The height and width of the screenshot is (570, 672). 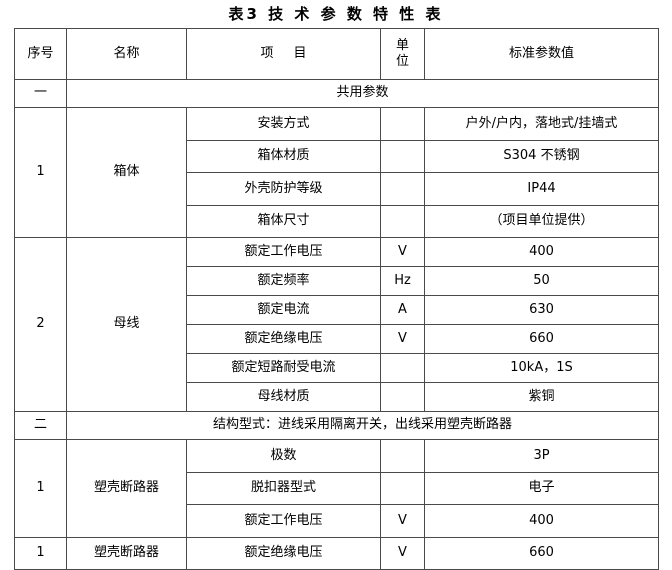 What do you see at coordinates (126, 54) in the screenshot?
I see `header-cell-name: 名称` at bounding box center [126, 54].